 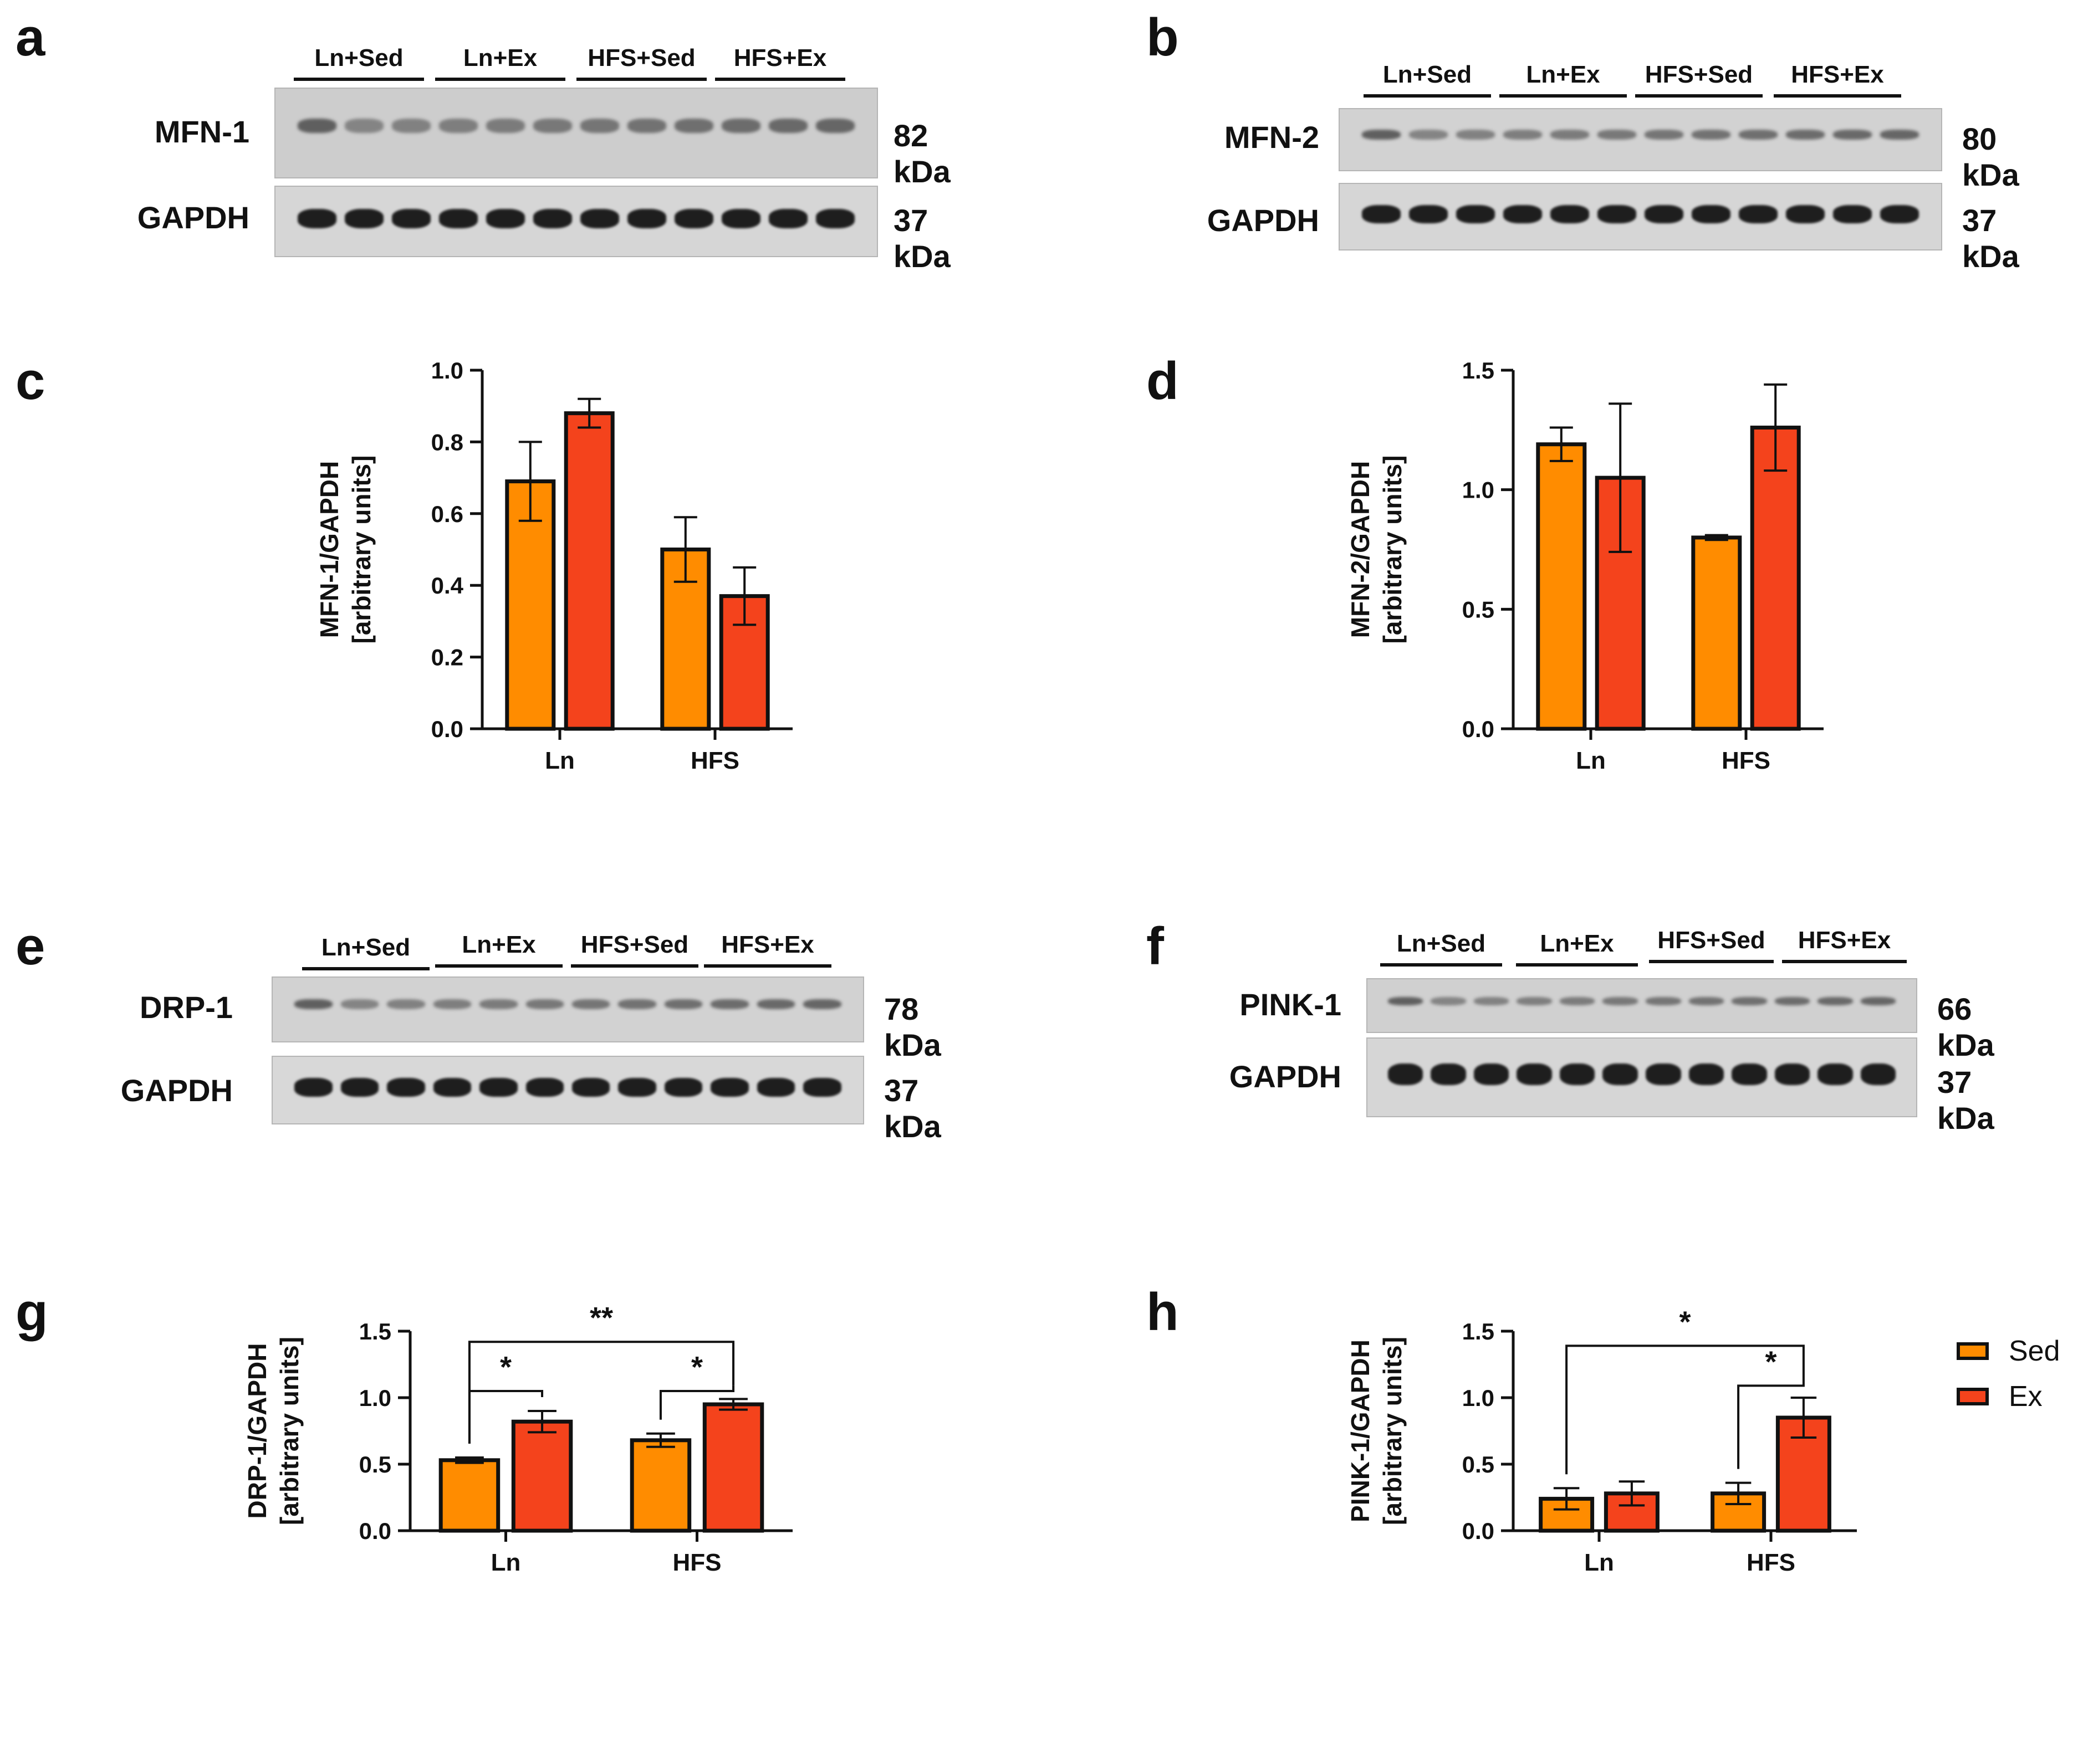 I want to click on legend-label-sed: Sed, so click(x=2034, y=1351).